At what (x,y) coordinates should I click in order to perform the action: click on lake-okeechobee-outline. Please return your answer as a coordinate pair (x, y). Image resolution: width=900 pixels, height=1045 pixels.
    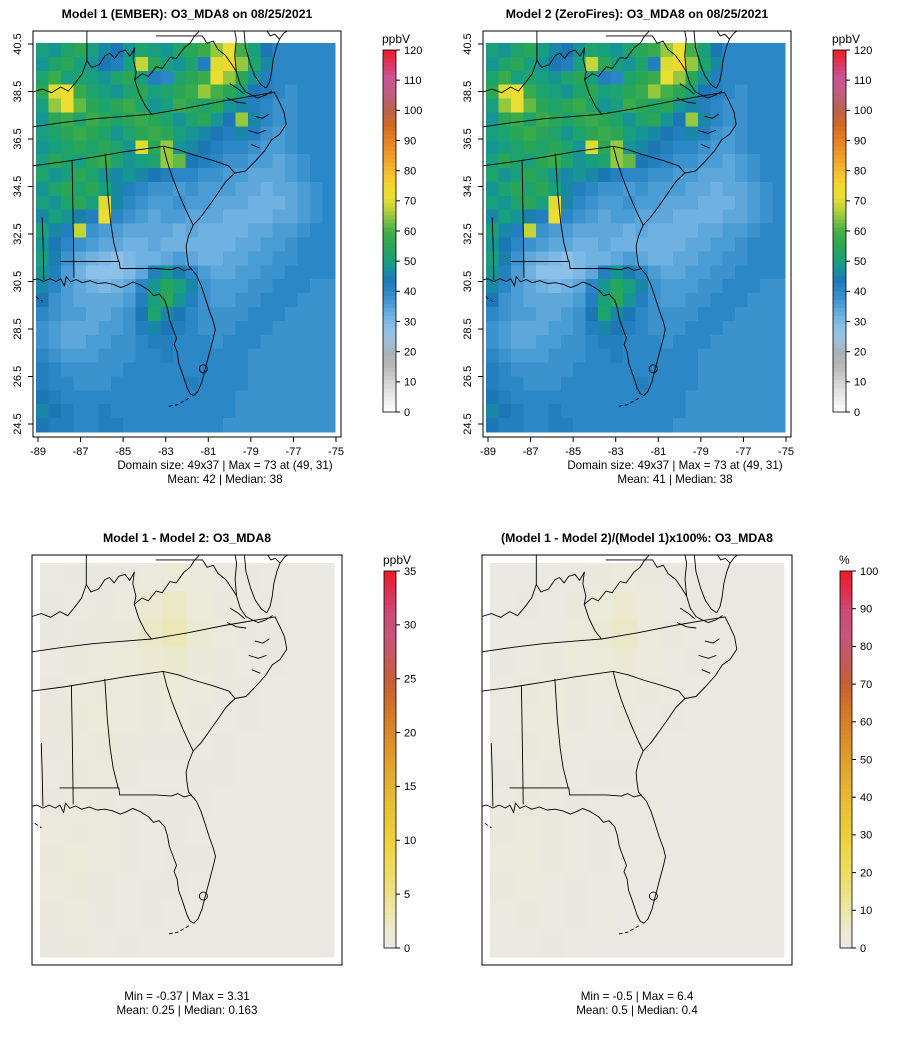
    Looking at the image, I should click on (203, 896).